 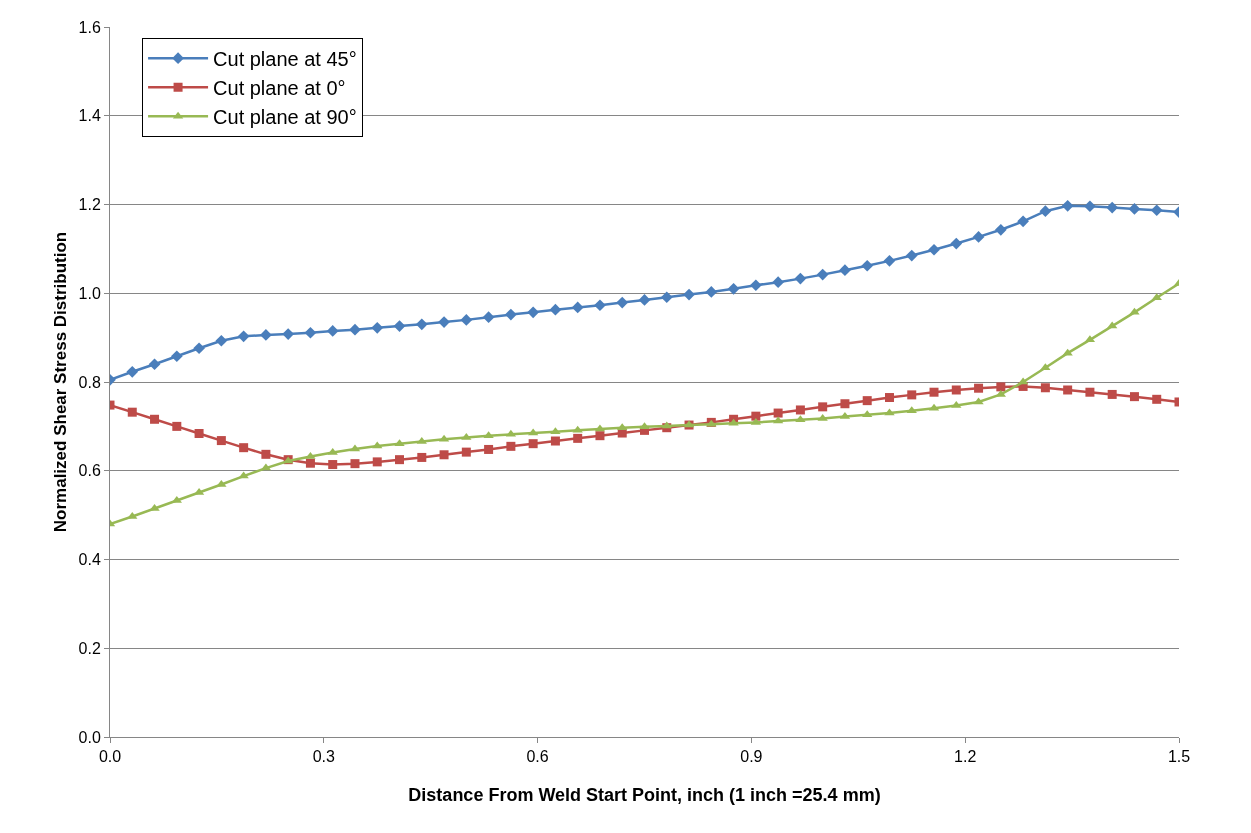 What do you see at coordinates (89, 648) in the screenshot?
I see `y-tick-label: 0.2` at bounding box center [89, 648].